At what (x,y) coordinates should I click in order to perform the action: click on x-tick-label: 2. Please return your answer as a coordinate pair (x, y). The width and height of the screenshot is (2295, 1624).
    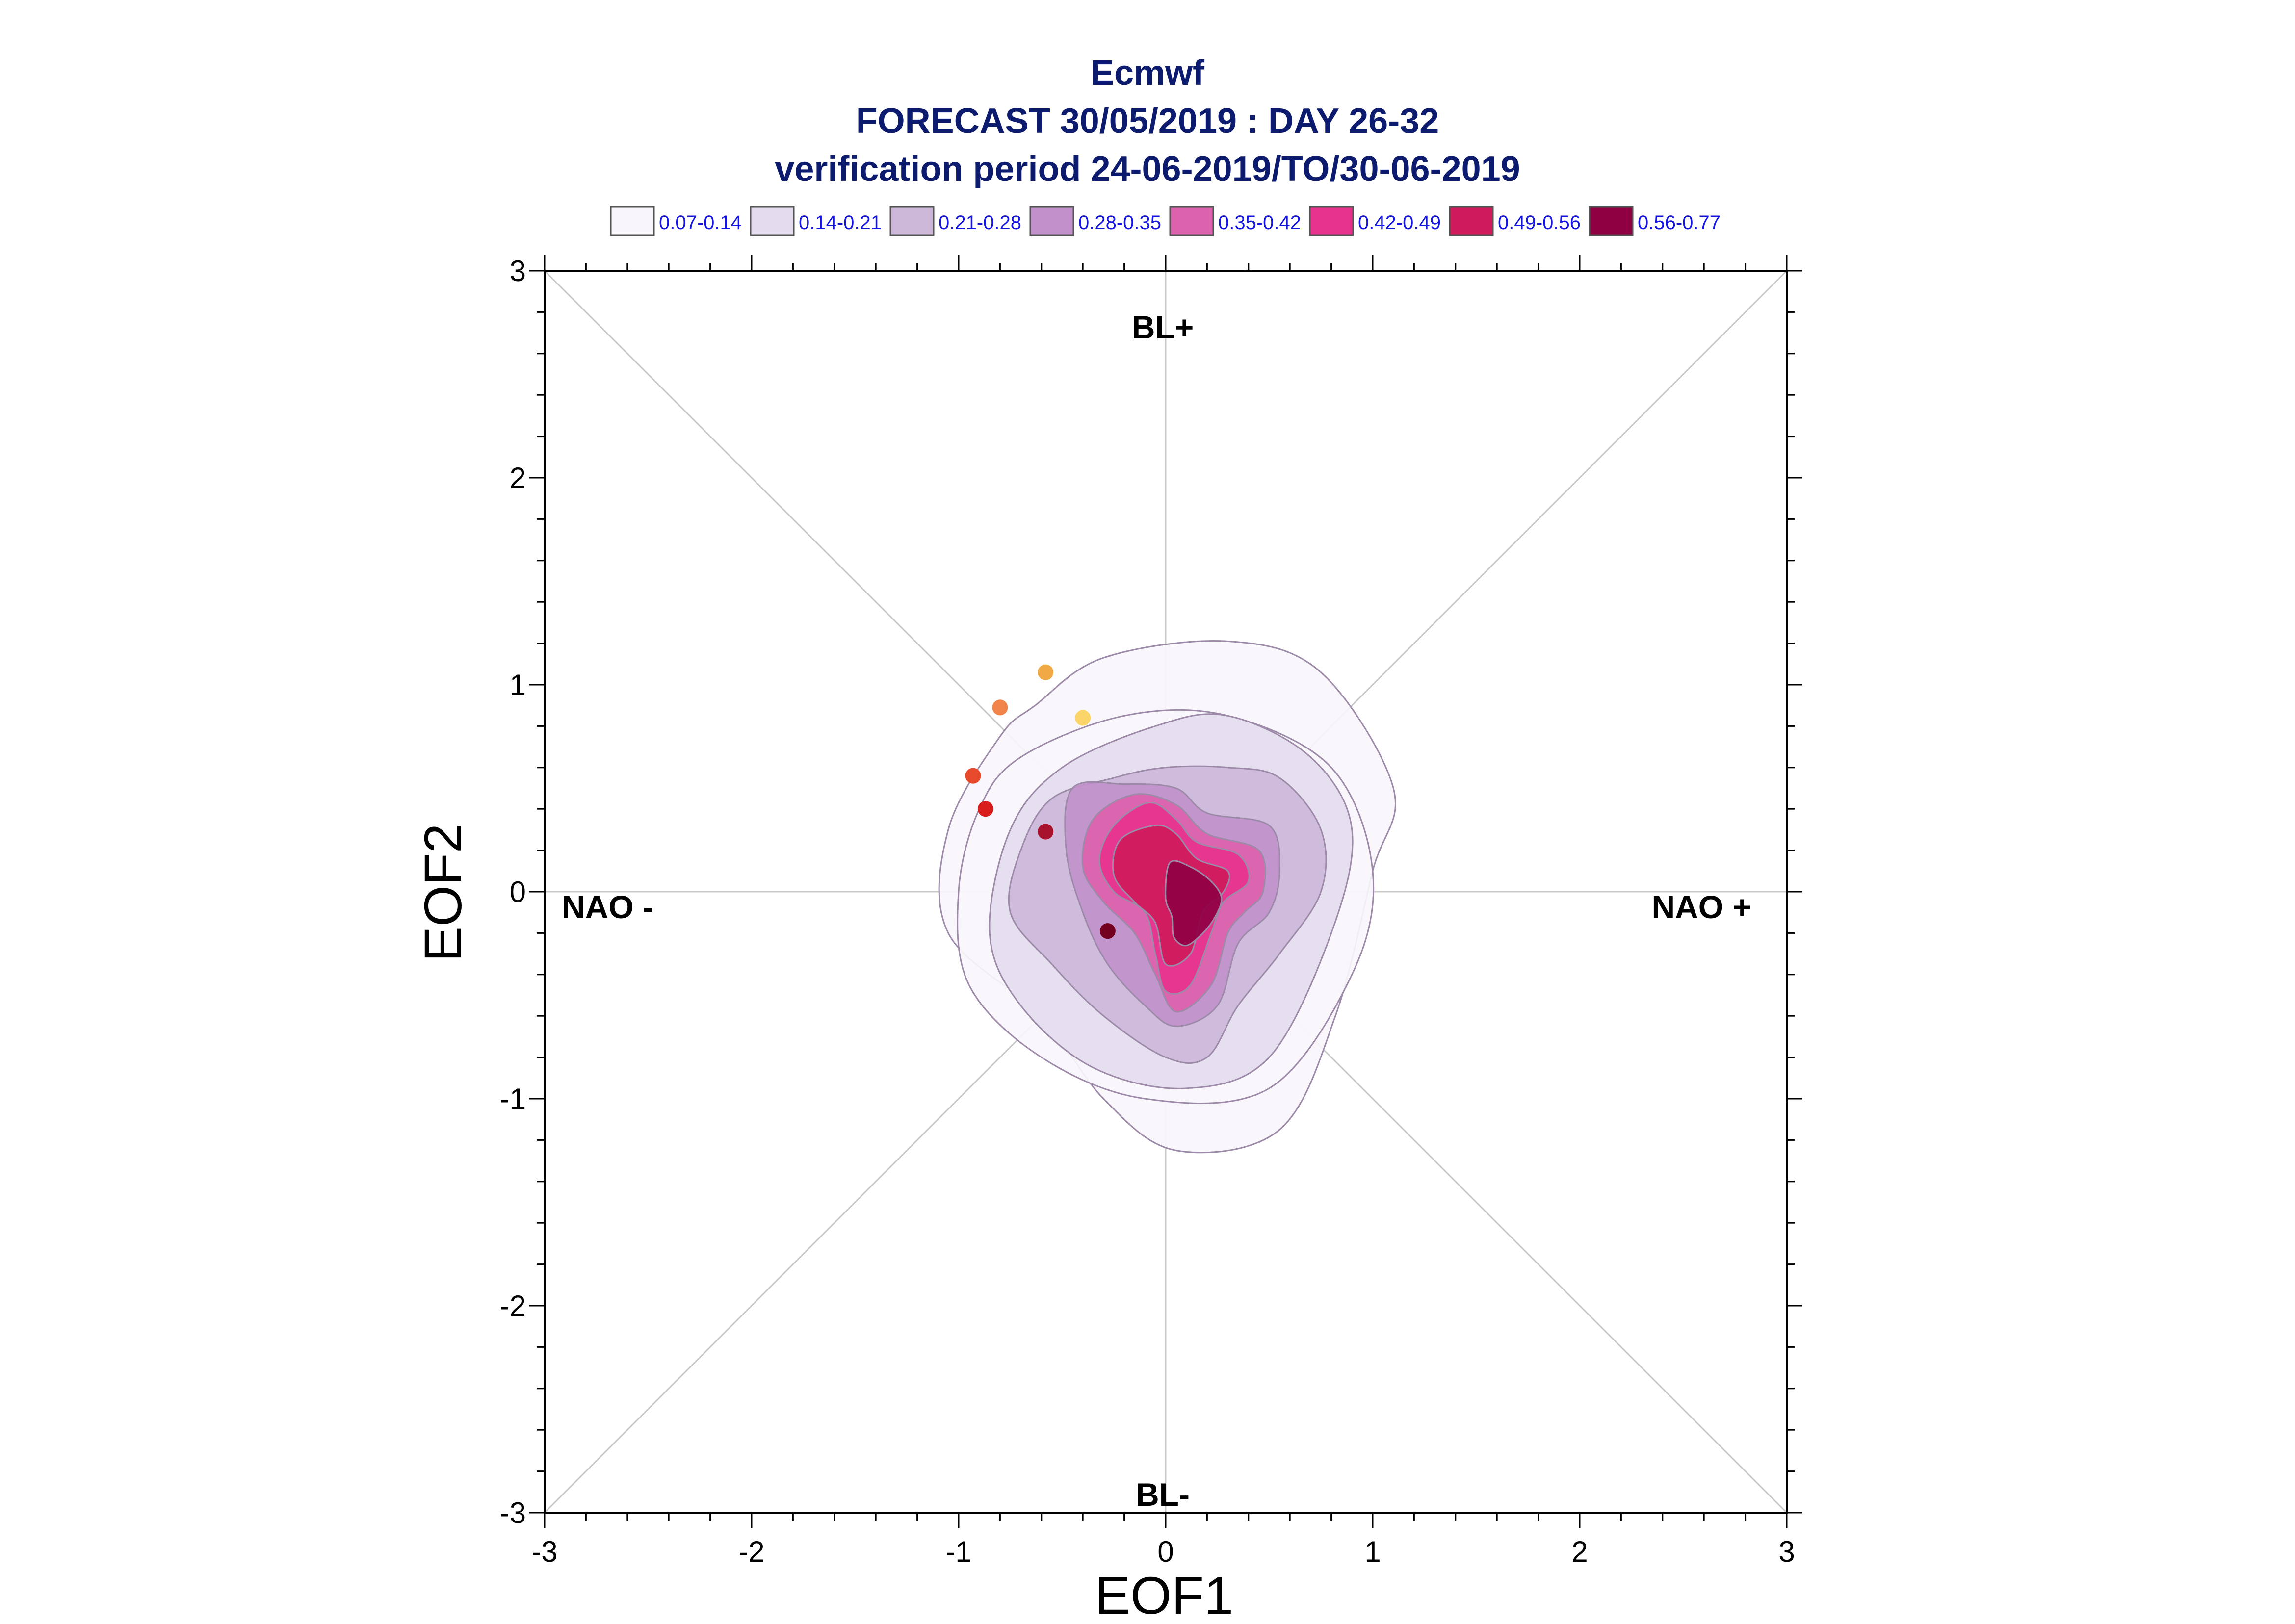
    Looking at the image, I should click on (1580, 1551).